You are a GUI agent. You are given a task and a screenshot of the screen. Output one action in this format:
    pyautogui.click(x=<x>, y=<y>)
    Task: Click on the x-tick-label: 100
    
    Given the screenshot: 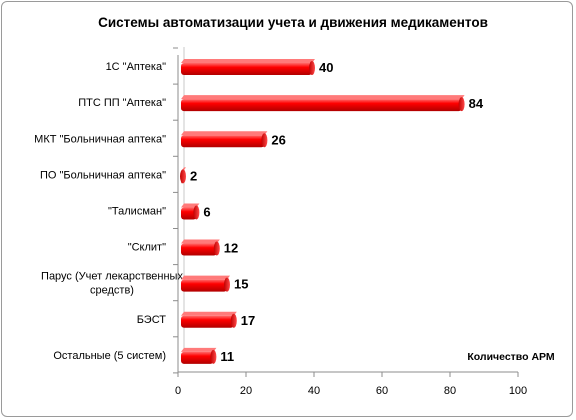 What is the action you would take?
    pyautogui.click(x=518, y=391)
    